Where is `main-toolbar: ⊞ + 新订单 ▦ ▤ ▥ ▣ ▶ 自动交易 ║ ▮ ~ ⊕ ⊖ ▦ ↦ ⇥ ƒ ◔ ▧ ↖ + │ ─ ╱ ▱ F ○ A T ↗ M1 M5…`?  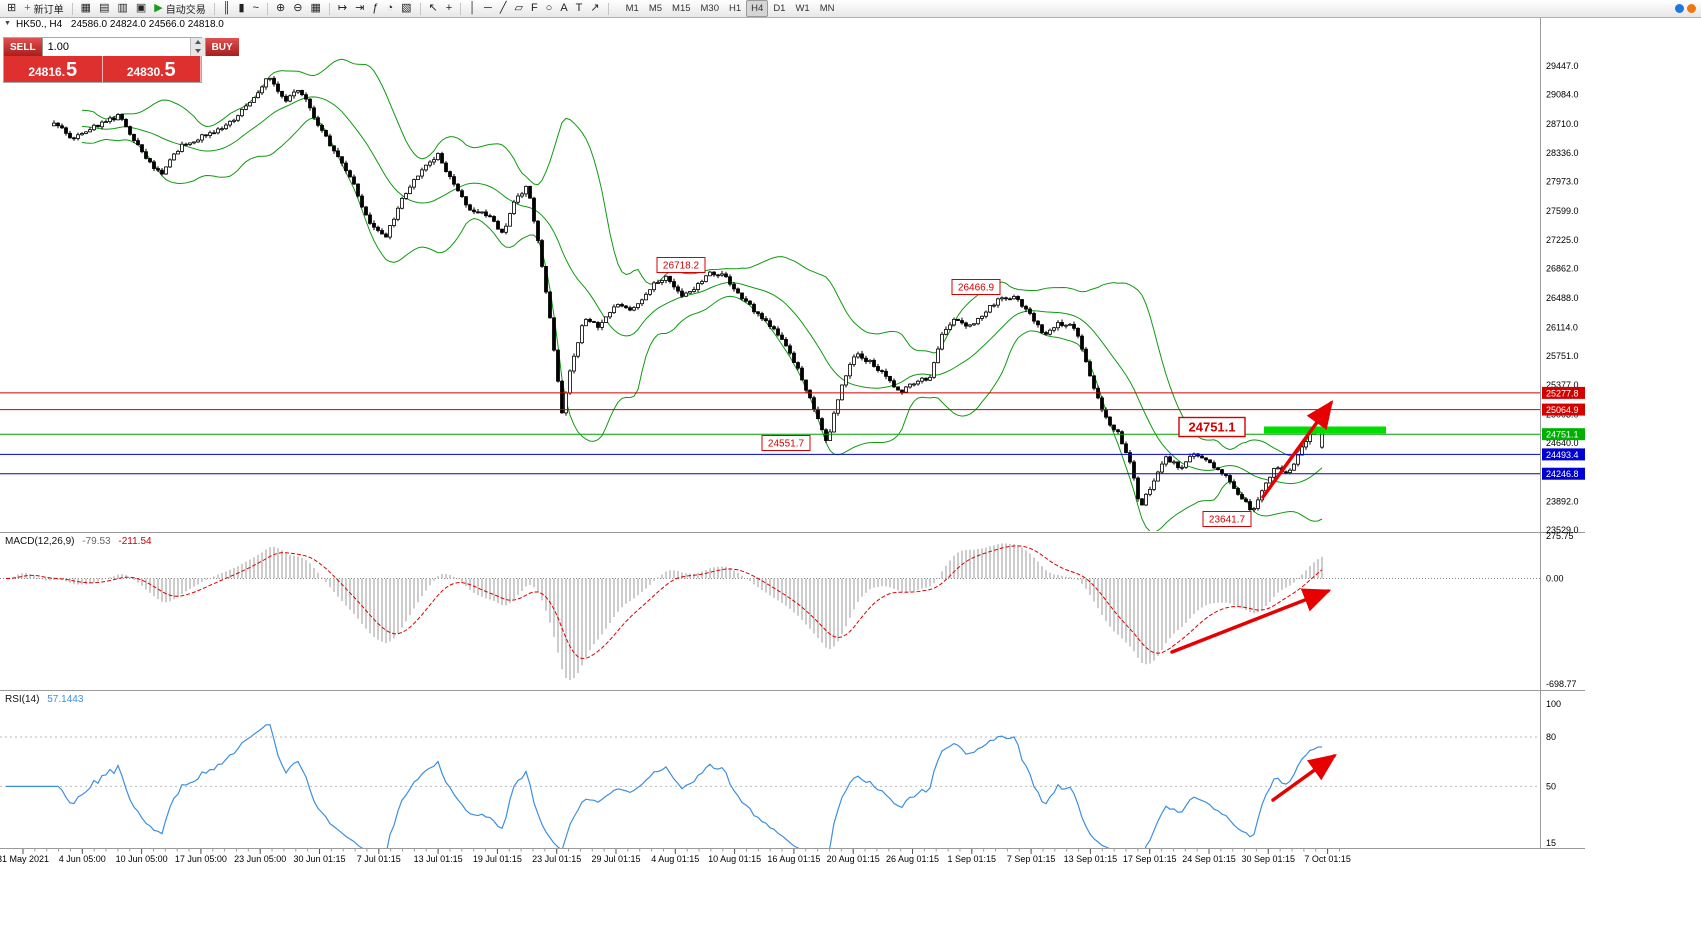 main-toolbar: ⊞ + 新订单 ▦ ▤ ▥ ▣ ▶ 自动交易 ║ ▮ ~ ⊕ ⊖ ▦ ↦ ⇥ ƒ ◔ ▧ ↖ + │ ─ ╱ ▱ F ○ A T ↗ M1 M5… is located at coordinates (850, 9).